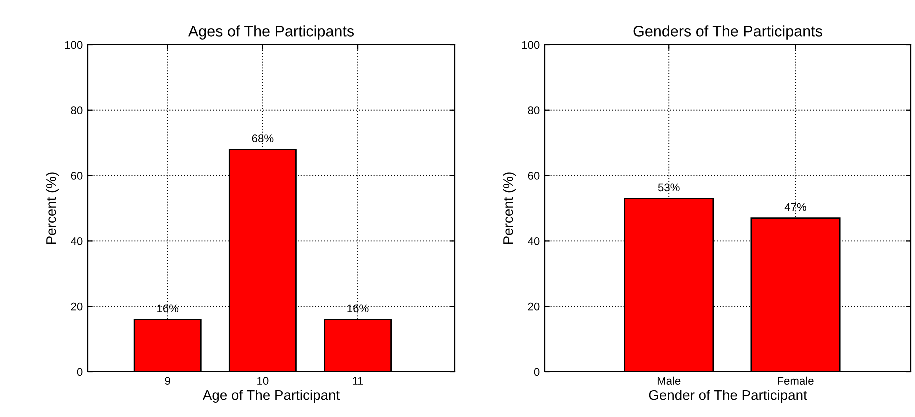 The width and height of the screenshot is (915, 417). Describe the element at coordinates (271, 33) in the screenshot. I see `chart-title: Ages of The Participants` at that location.